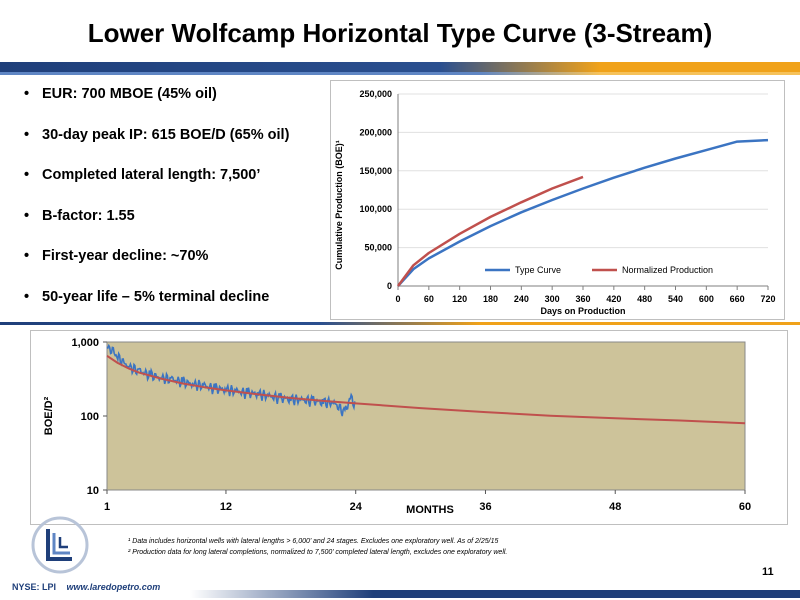  Describe the element at coordinates (490, 231) in the screenshot. I see `normalized-production-line` at that location.